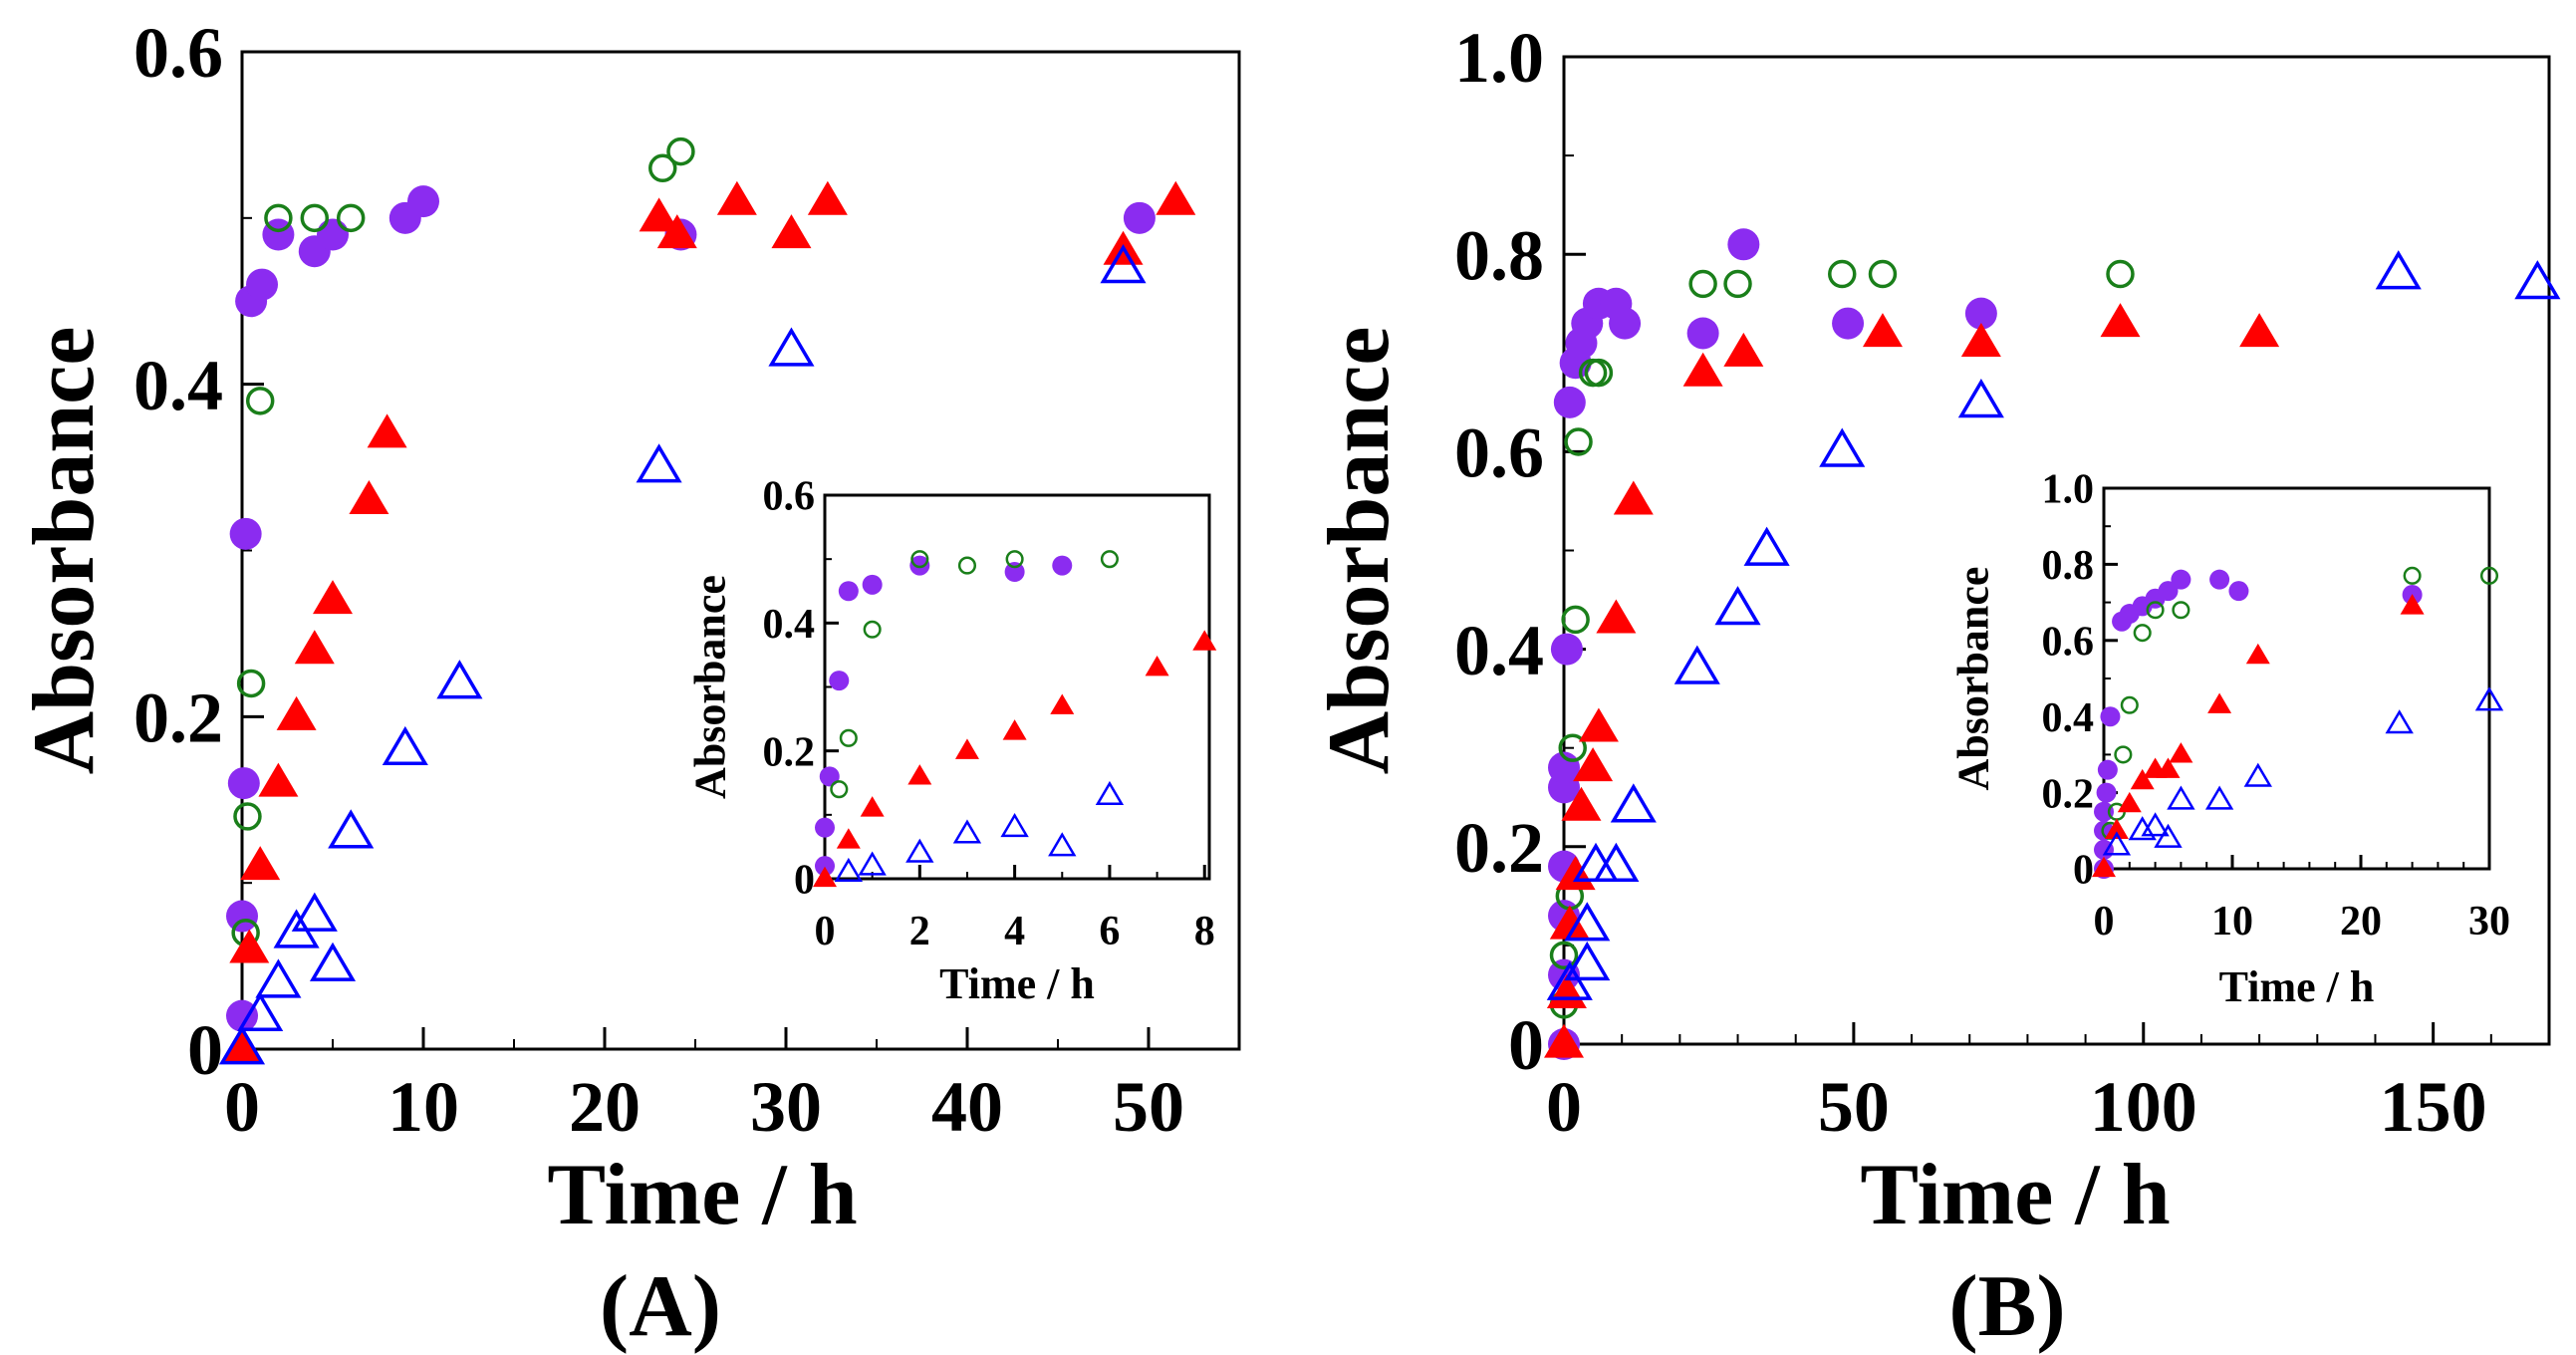  Describe the element at coordinates (1204, 931) in the screenshot. I see `x-tick-label: 8` at that location.